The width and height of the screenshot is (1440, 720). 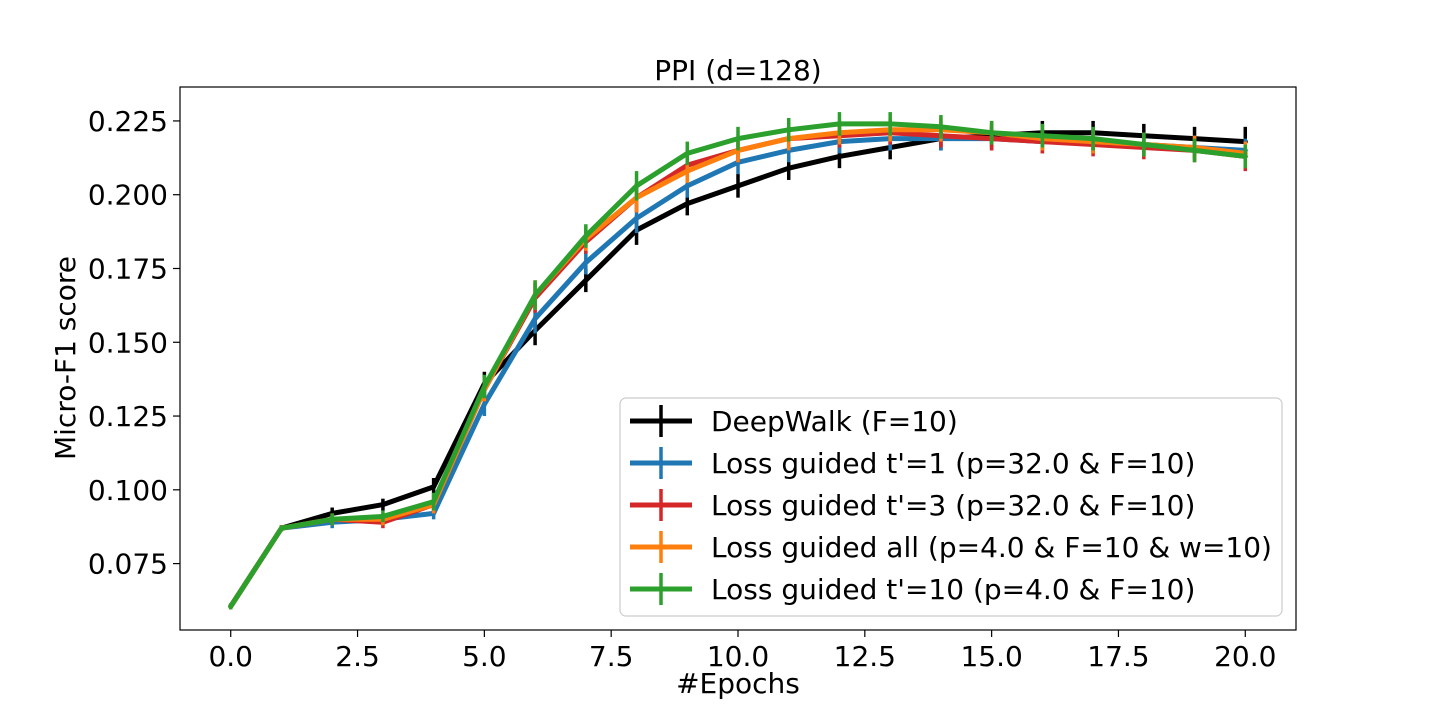 I want to click on legend-box, so click(x=951, y=507).